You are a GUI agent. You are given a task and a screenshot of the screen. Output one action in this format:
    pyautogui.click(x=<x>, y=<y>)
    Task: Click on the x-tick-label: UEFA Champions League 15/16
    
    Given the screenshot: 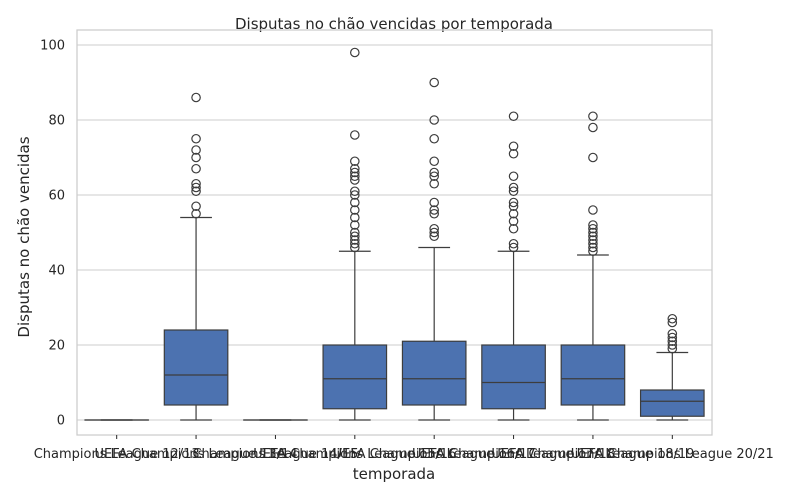 What is the action you would take?
    pyautogui.click(x=354, y=454)
    